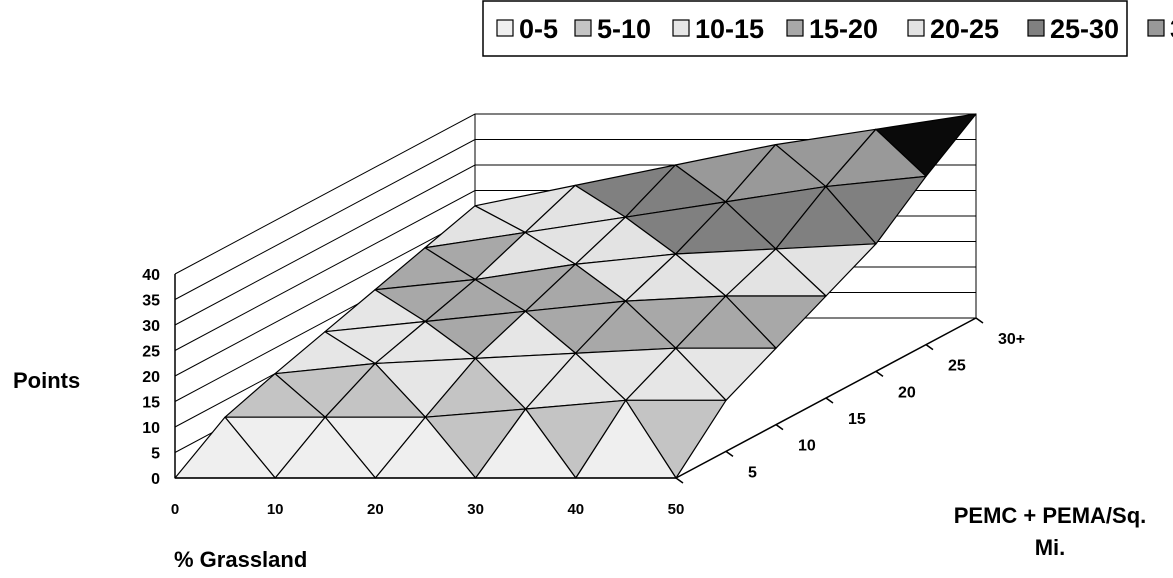 The image size is (1173, 578). Describe the element at coordinates (151, 352) in the screenshot. I see `y-tick-label: 25` at that location.